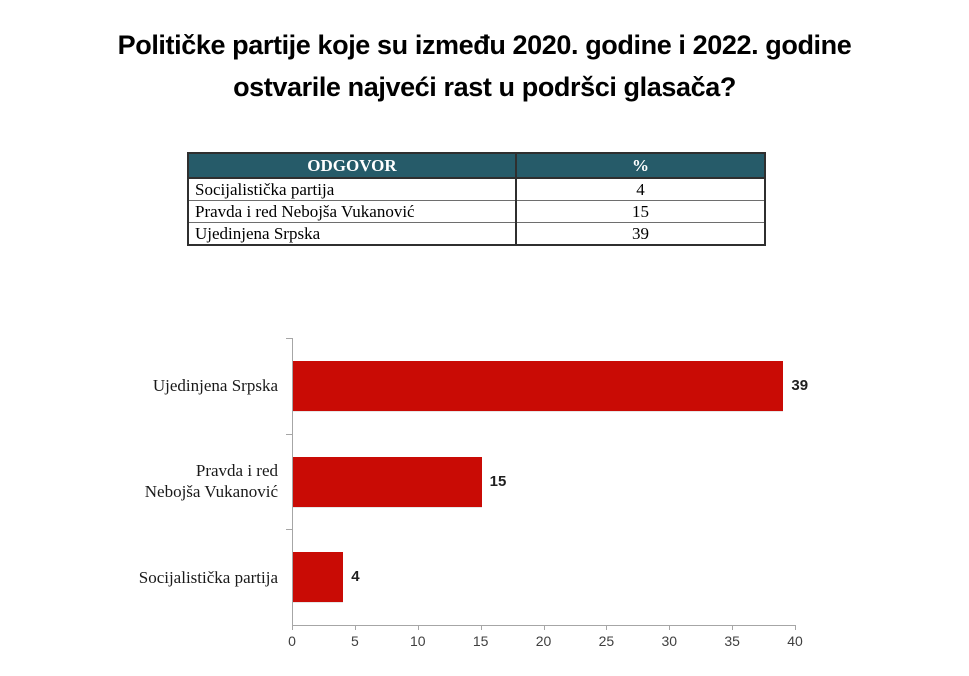 This screenshot has height=676, width=969. What do you see at coordinates (352, 211) in the screenshot?
I see `answer-cell: Pravda i red Nebojša Vukanović` at bounding box center [352, 211].